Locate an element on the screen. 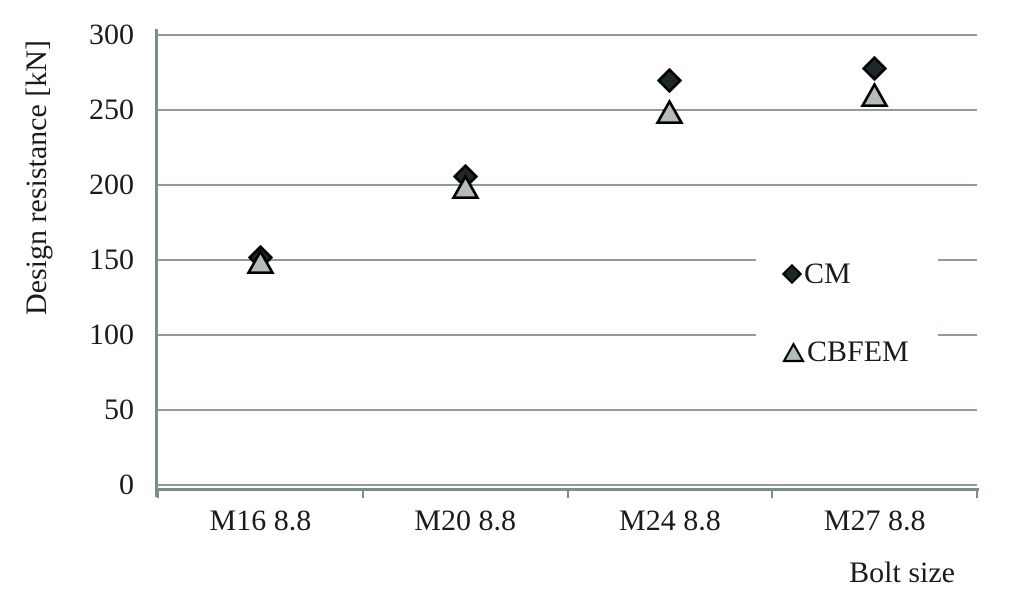 This screenshot has height=605, width=1012. x-tick-label-4: M27 8.8 is located at coordinates (874, 520).